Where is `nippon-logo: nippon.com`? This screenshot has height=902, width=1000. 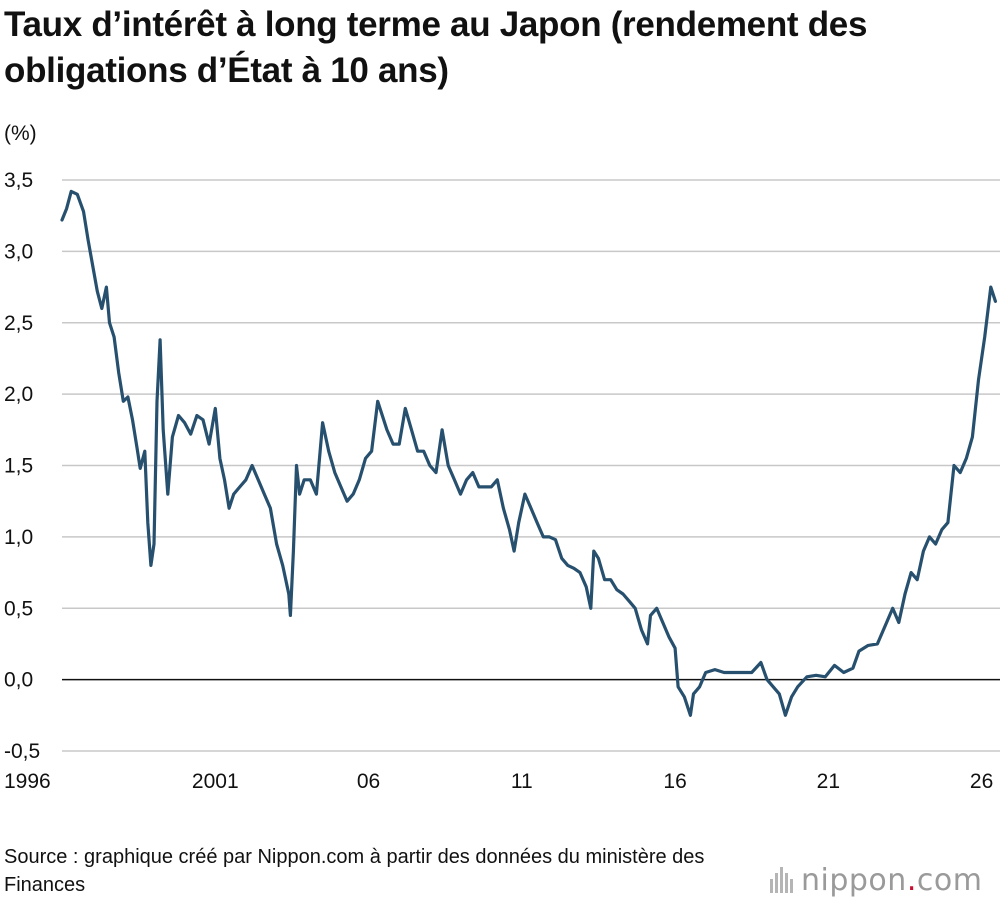
nippon-logo: nippon.com is located at coordinates (876, 880).